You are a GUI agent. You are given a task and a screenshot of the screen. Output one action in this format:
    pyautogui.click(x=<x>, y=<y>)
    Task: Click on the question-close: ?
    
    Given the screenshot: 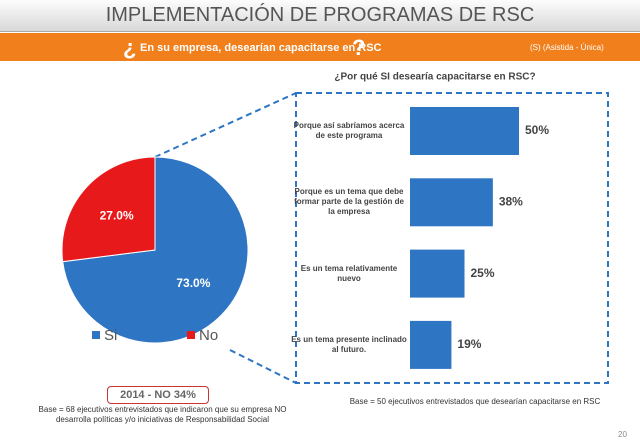 What is the action you would take?
    pyautogui.click(x=359, y=47)
    